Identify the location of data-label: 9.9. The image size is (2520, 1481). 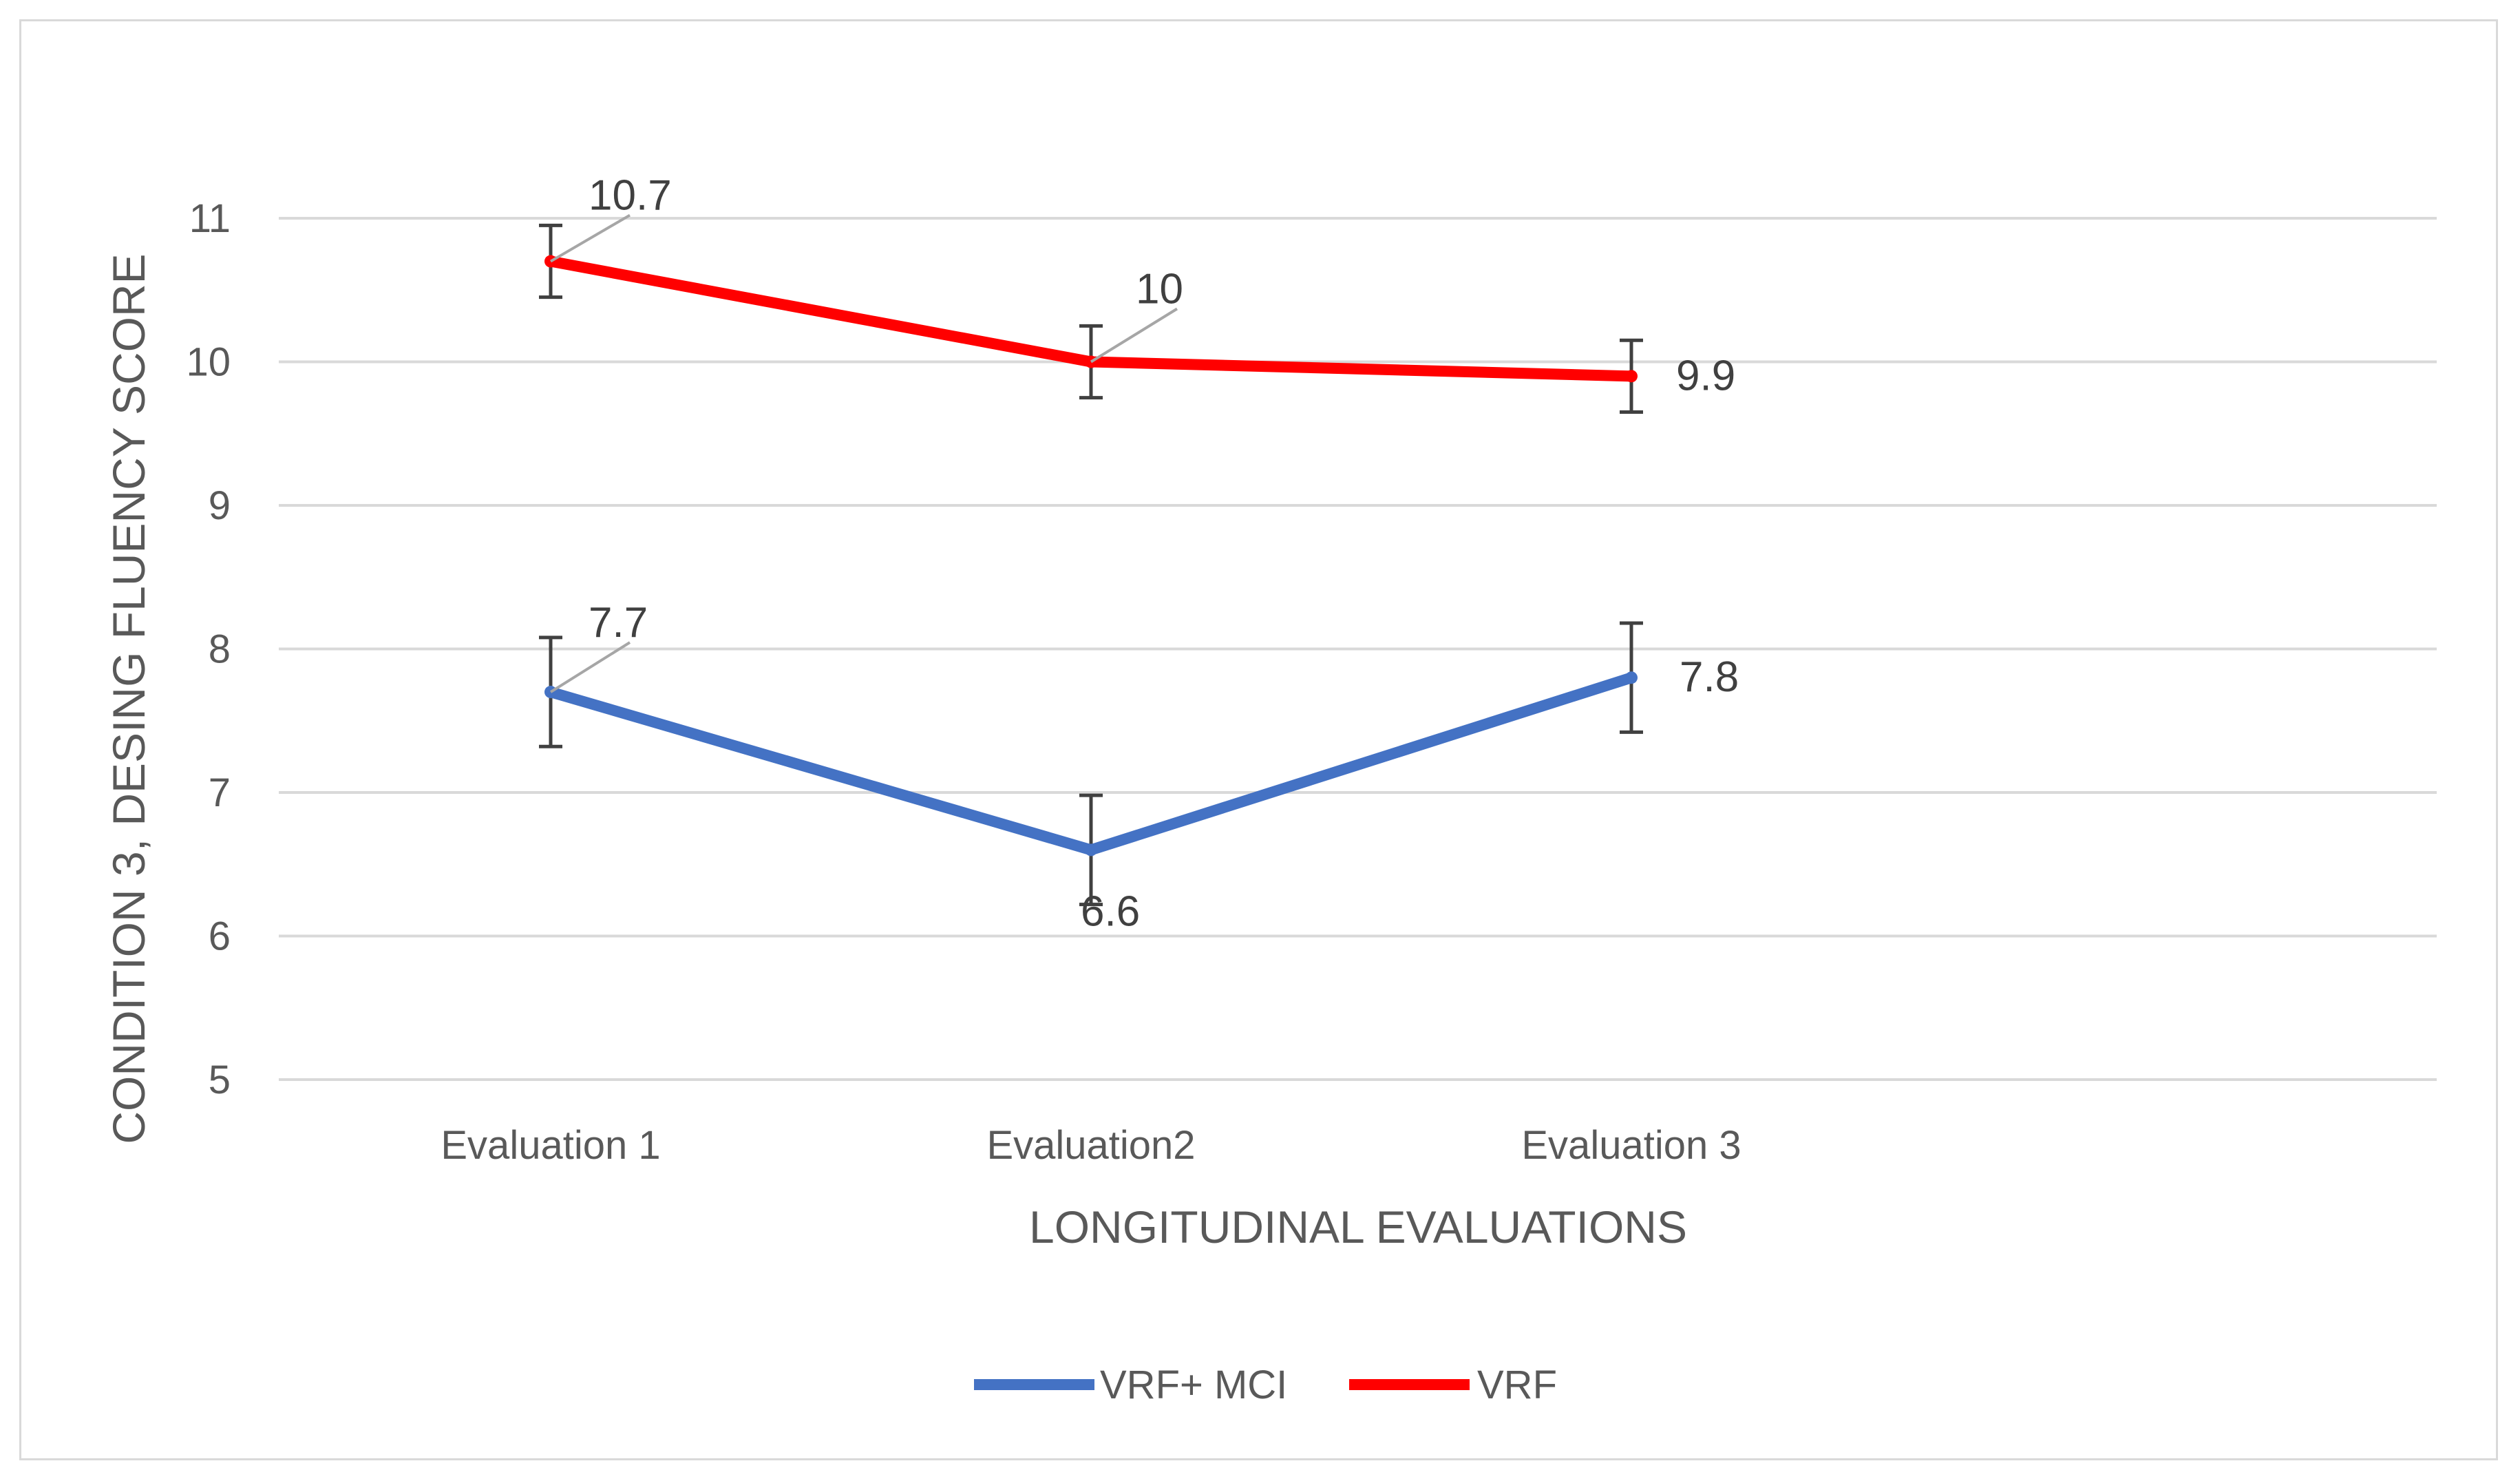
(1705, 375).